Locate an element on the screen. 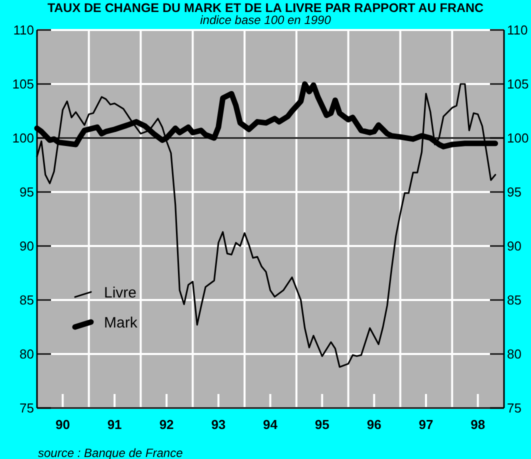 The image size is (531, 459). y2-tick-label: 80 is located at coordinates (514, 354).